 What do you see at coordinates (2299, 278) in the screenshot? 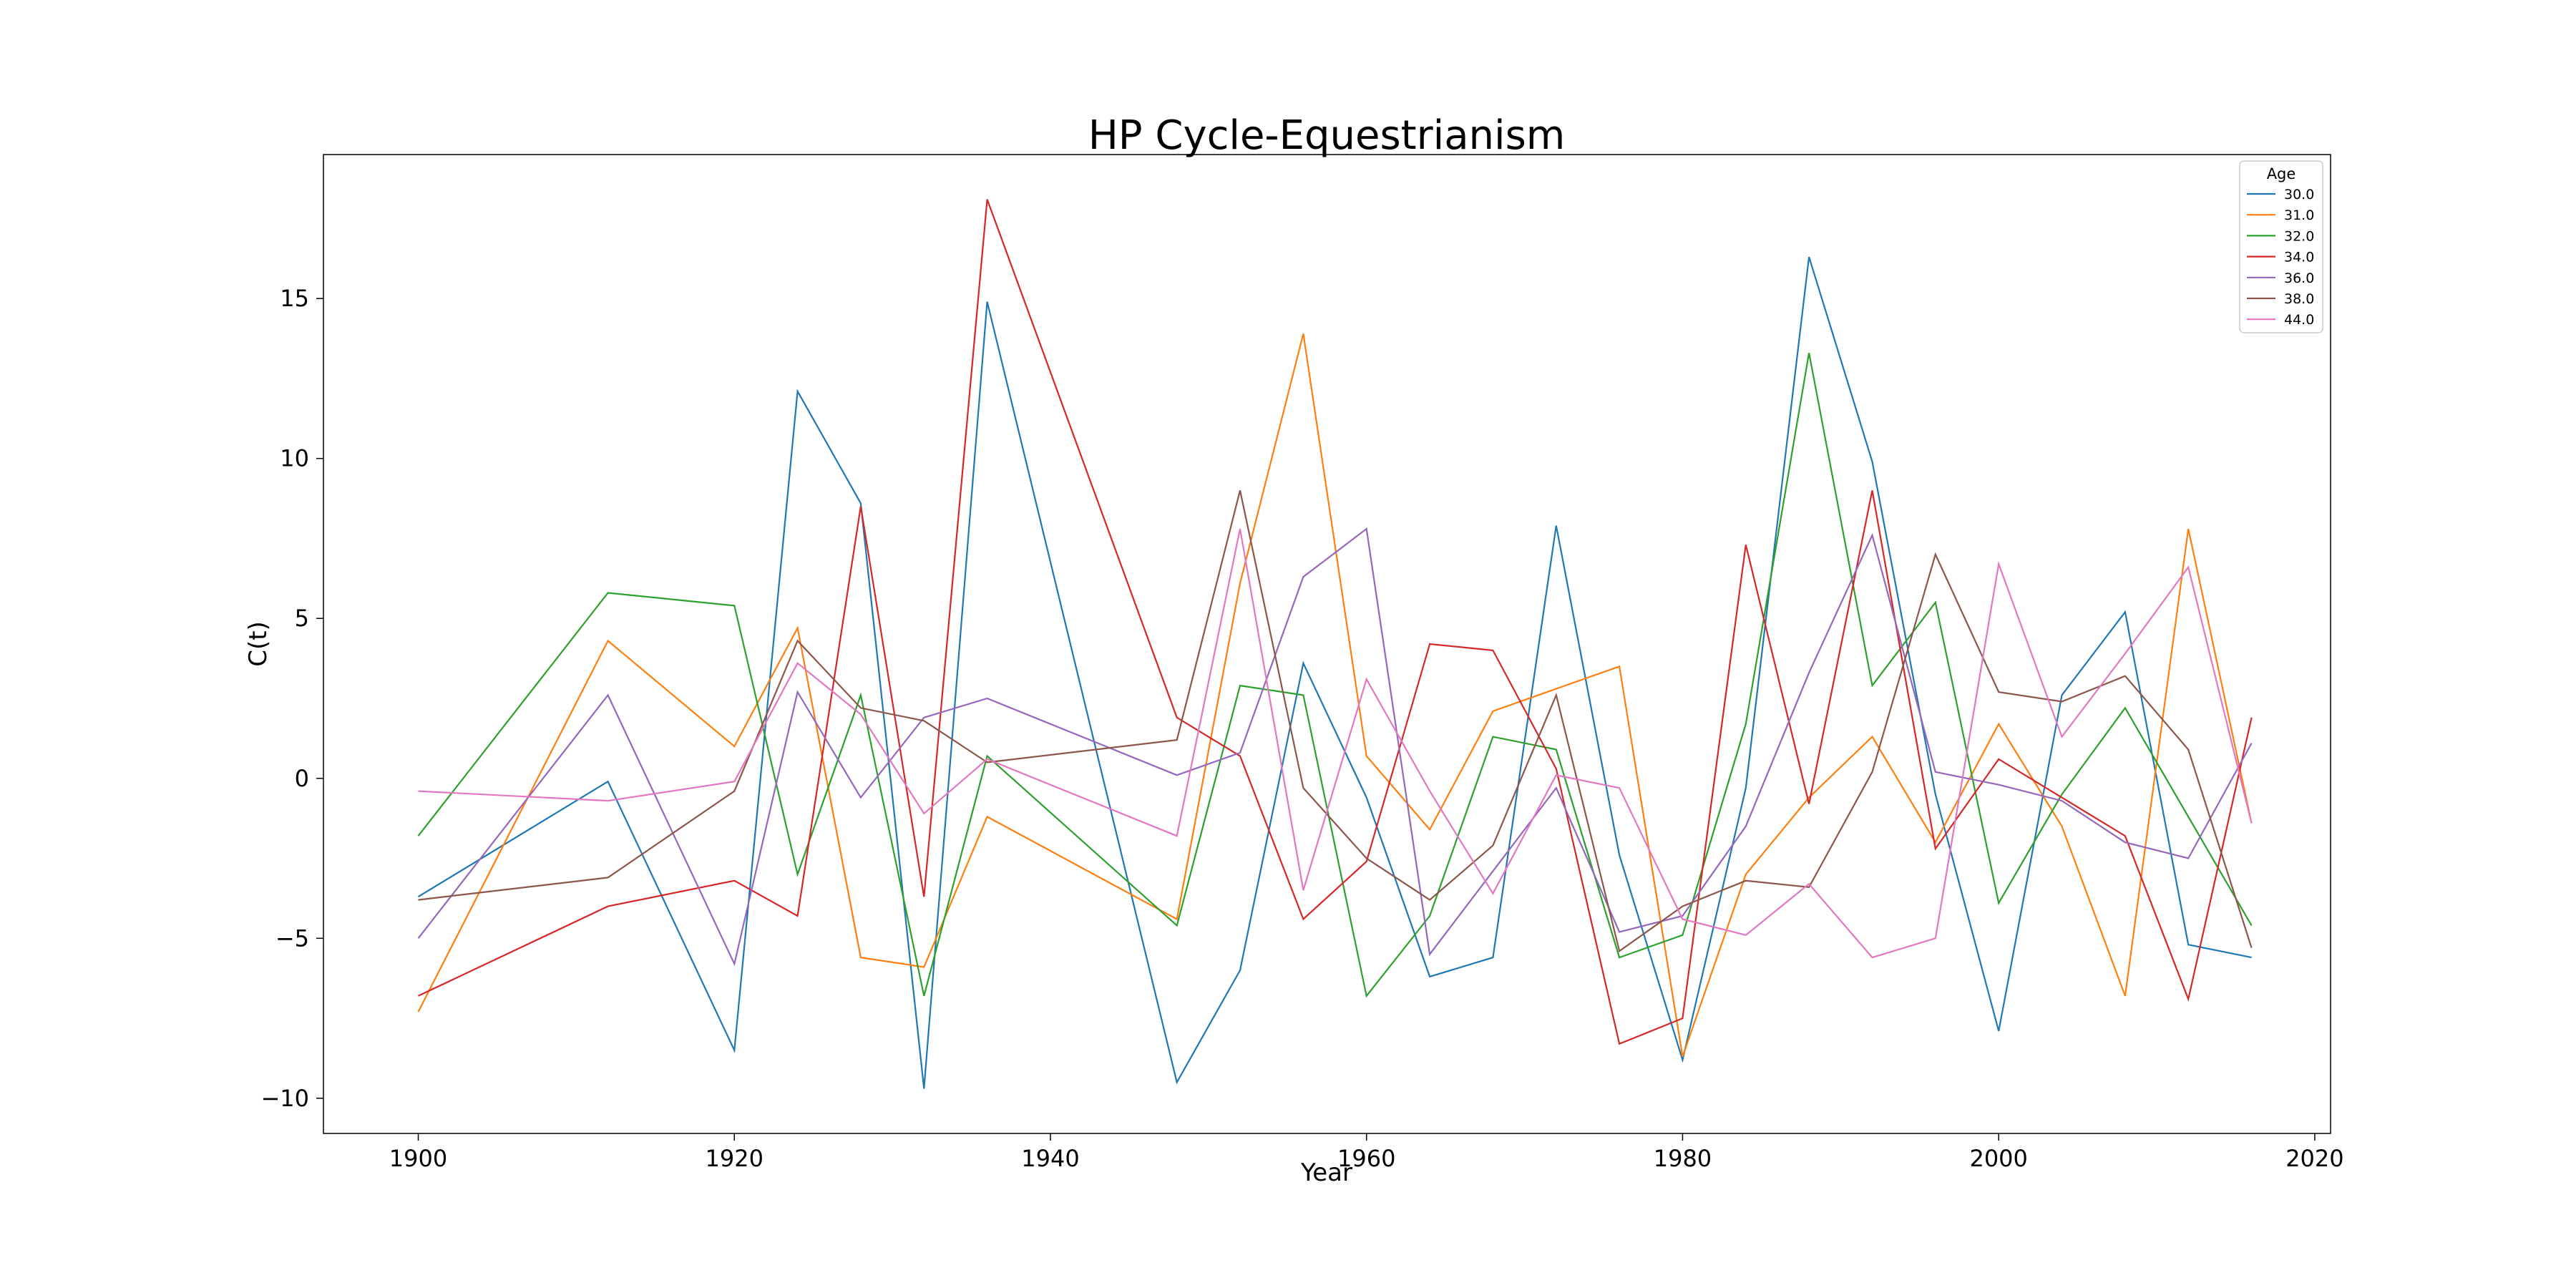
I see `legend-label-36.0: 36.0` at bounding box center [2299, 278].